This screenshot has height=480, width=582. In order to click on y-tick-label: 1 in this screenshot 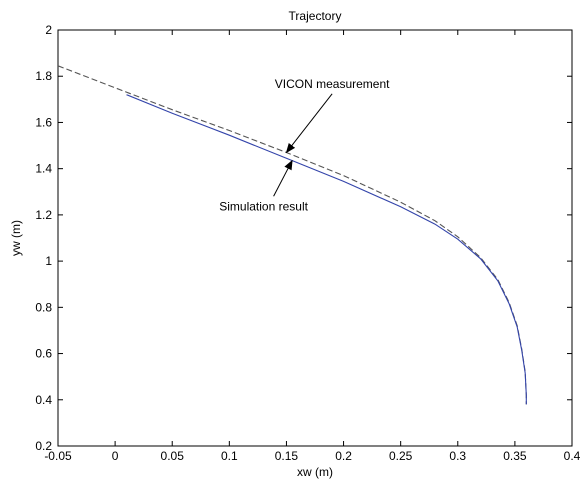, I will do `click(48, 261)`.